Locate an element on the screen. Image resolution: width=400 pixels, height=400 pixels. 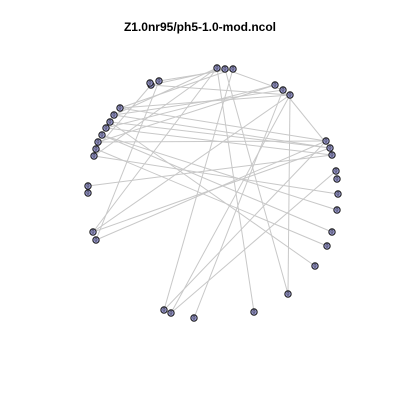
graph-title: Z1.0nr95/ph5-1.0-mod.ncol is located at coordinates (200, 27).